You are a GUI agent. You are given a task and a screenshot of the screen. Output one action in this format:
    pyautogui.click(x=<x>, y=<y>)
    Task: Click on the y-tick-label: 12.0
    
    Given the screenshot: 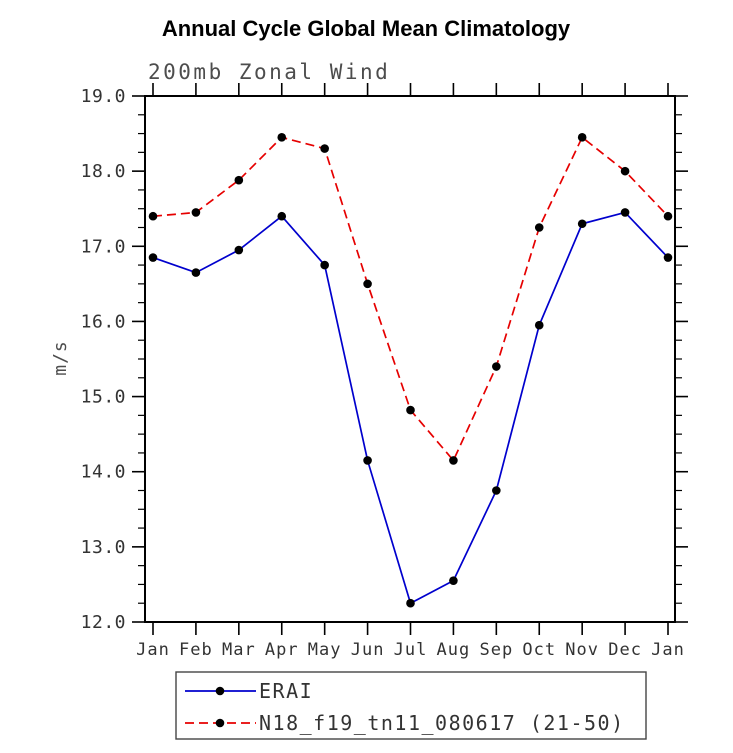 What is the action you would take?
    pyautogui.click(x=103, y=622)
    